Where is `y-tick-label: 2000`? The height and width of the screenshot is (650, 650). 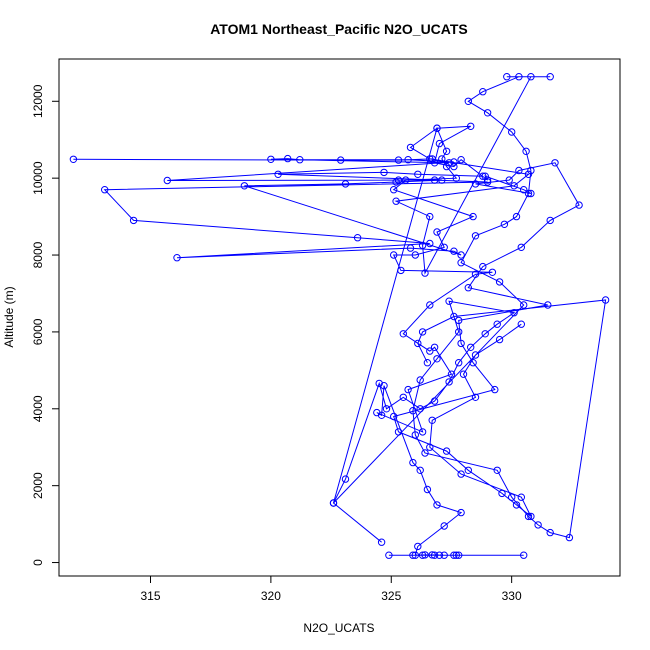 y-tick-label: 2000 is located at coordinates (38, 485).